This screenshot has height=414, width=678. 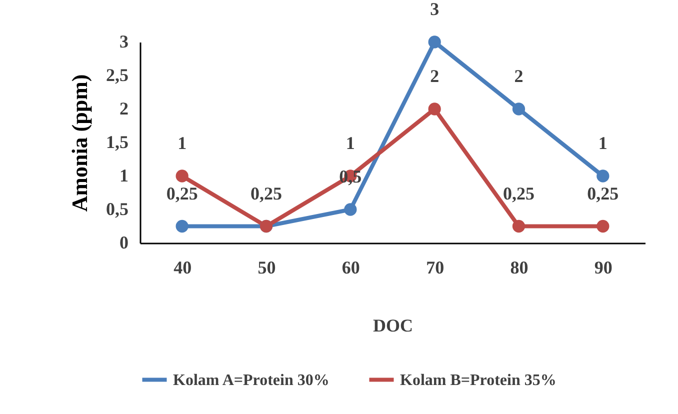 What do you see at coordinates (124, 176) in the screenshot?
I see `y-tick-label: 1` at bounding box center [124, 176].